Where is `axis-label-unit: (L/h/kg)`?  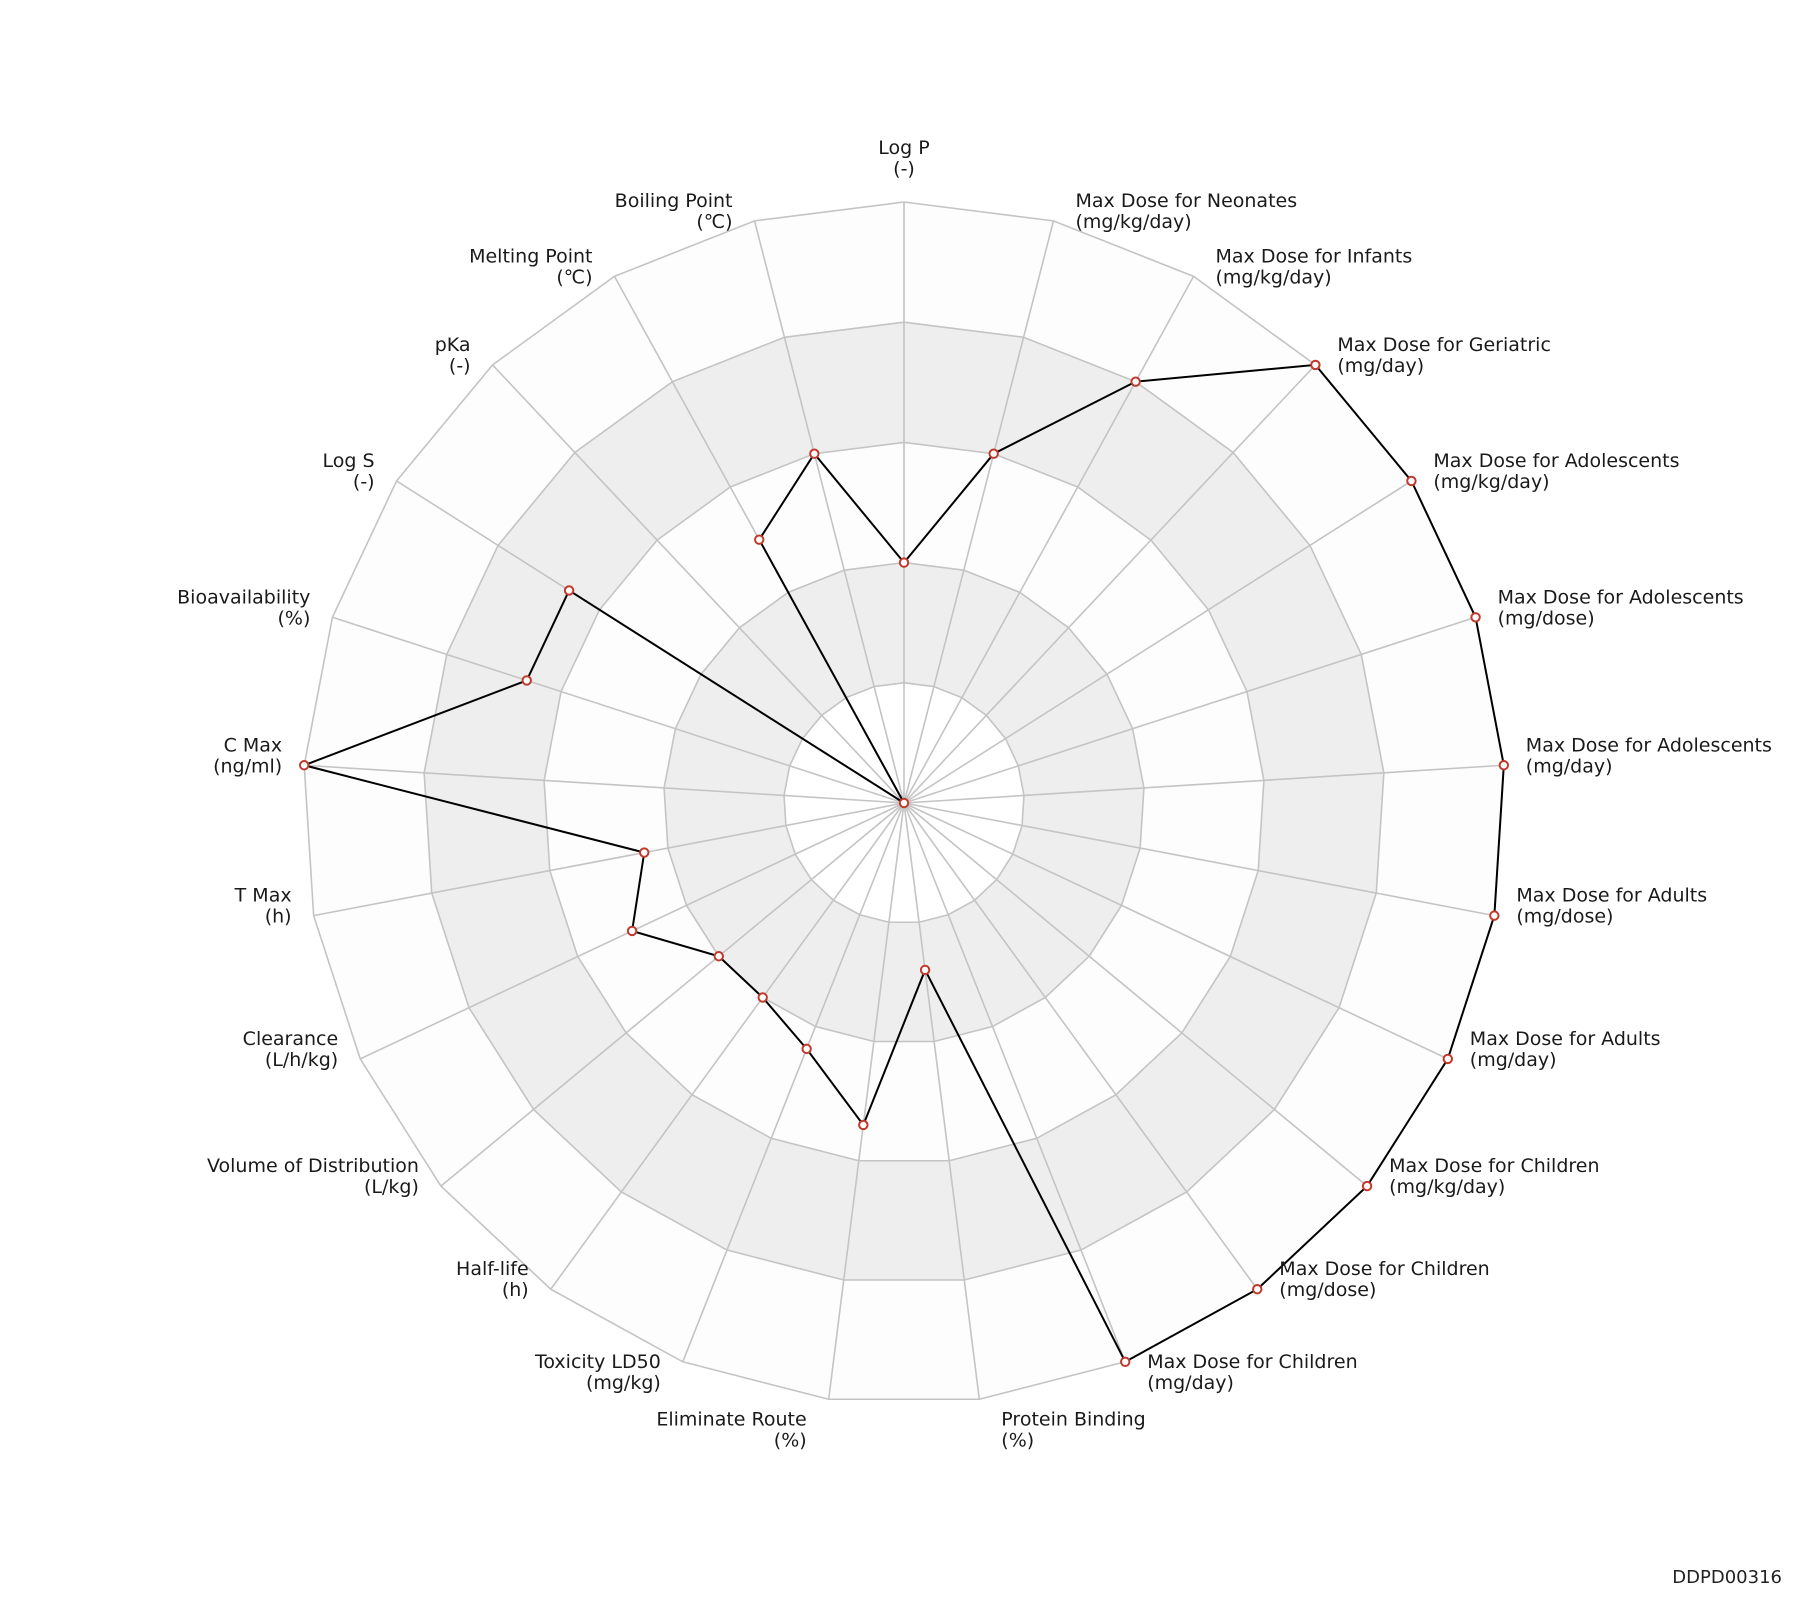
axis-label-unit: (L/h/kg) is located at coordinates (301, 1060).